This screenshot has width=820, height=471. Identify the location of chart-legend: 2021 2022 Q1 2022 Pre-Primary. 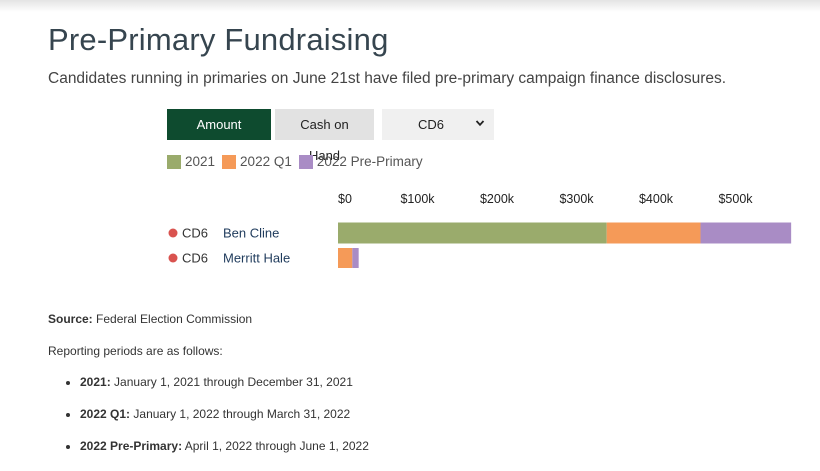
(298, 161).